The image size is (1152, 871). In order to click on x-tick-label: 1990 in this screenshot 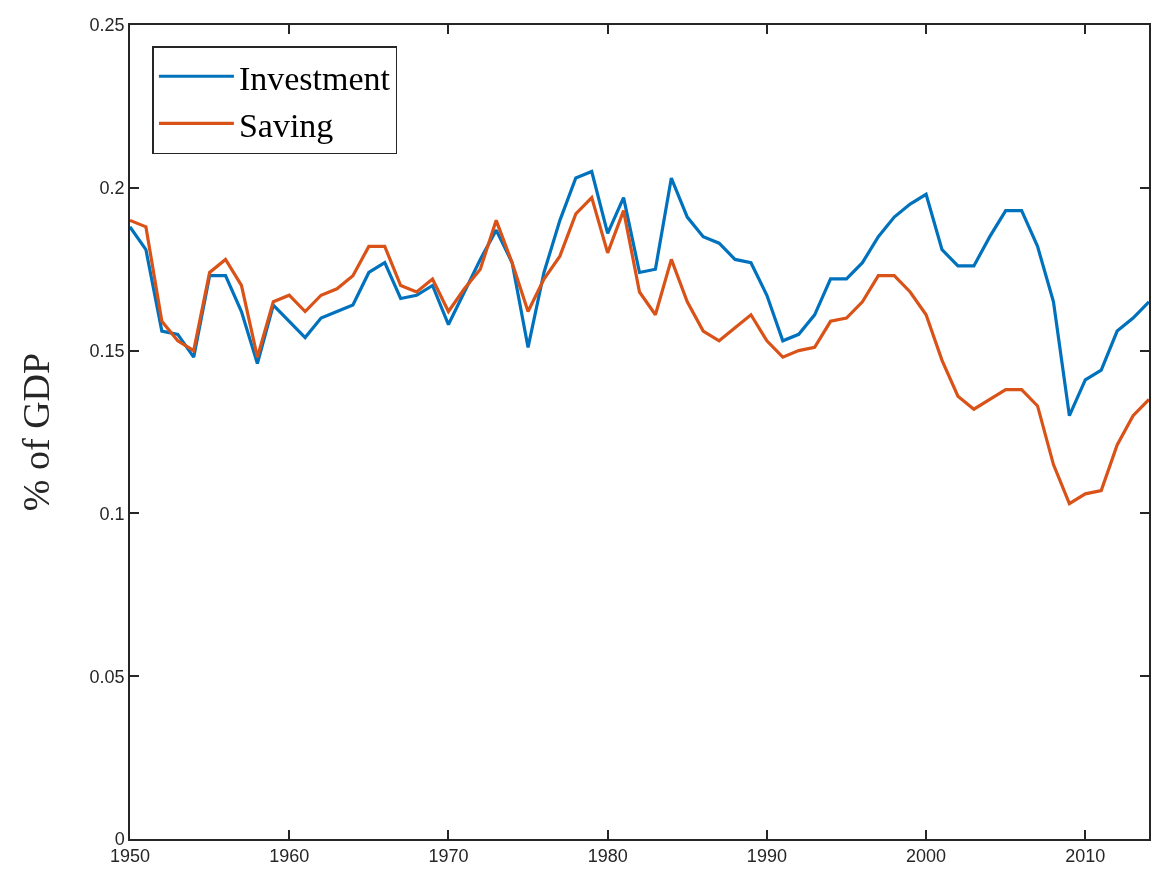, I will do `click(766, 856)`.